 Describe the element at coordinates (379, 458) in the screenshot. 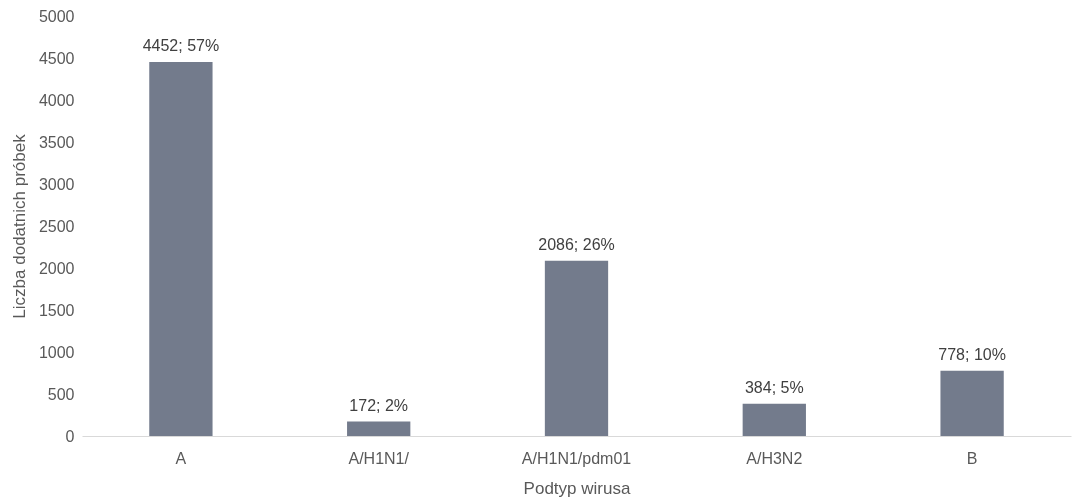

I see `x-tick-label: A/H1N1/` at that location.